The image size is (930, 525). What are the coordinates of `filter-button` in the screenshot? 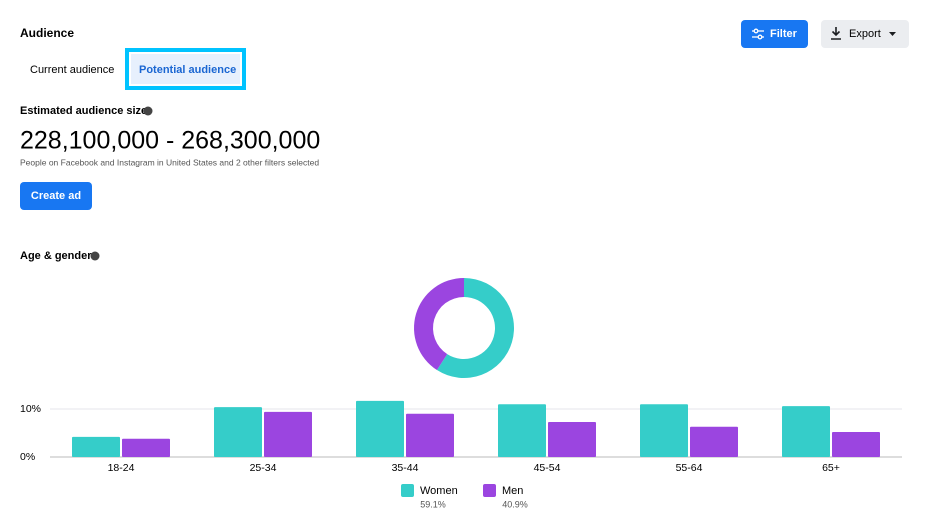 It's located at (774, 34).